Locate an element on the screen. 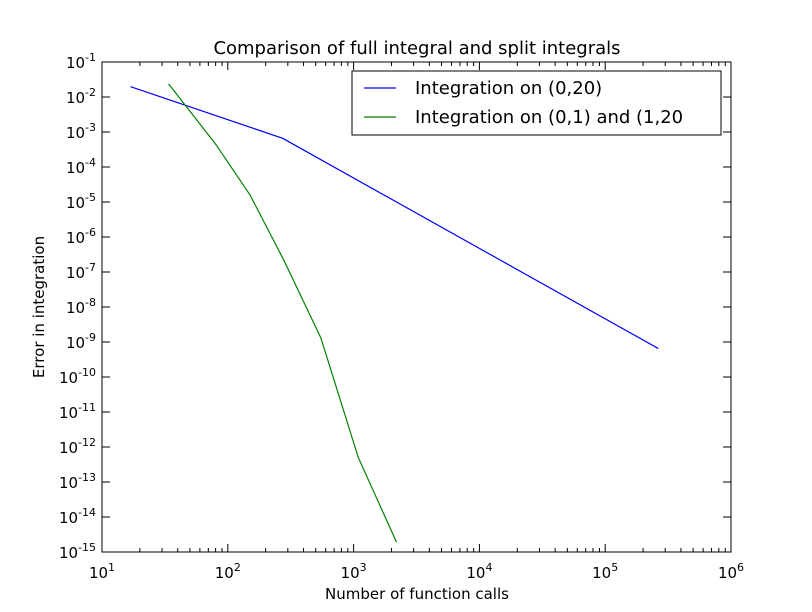 Image resolution: width=812 pixels, height=612 pixels. tick-exponent: -1 is located at coordinates (90, 57).